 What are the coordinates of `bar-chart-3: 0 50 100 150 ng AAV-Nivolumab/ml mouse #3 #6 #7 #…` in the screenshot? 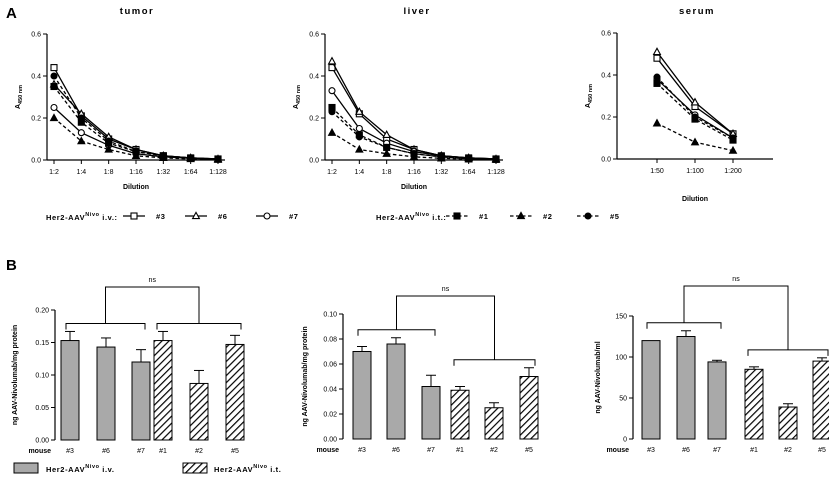 It's located at (712, 365).